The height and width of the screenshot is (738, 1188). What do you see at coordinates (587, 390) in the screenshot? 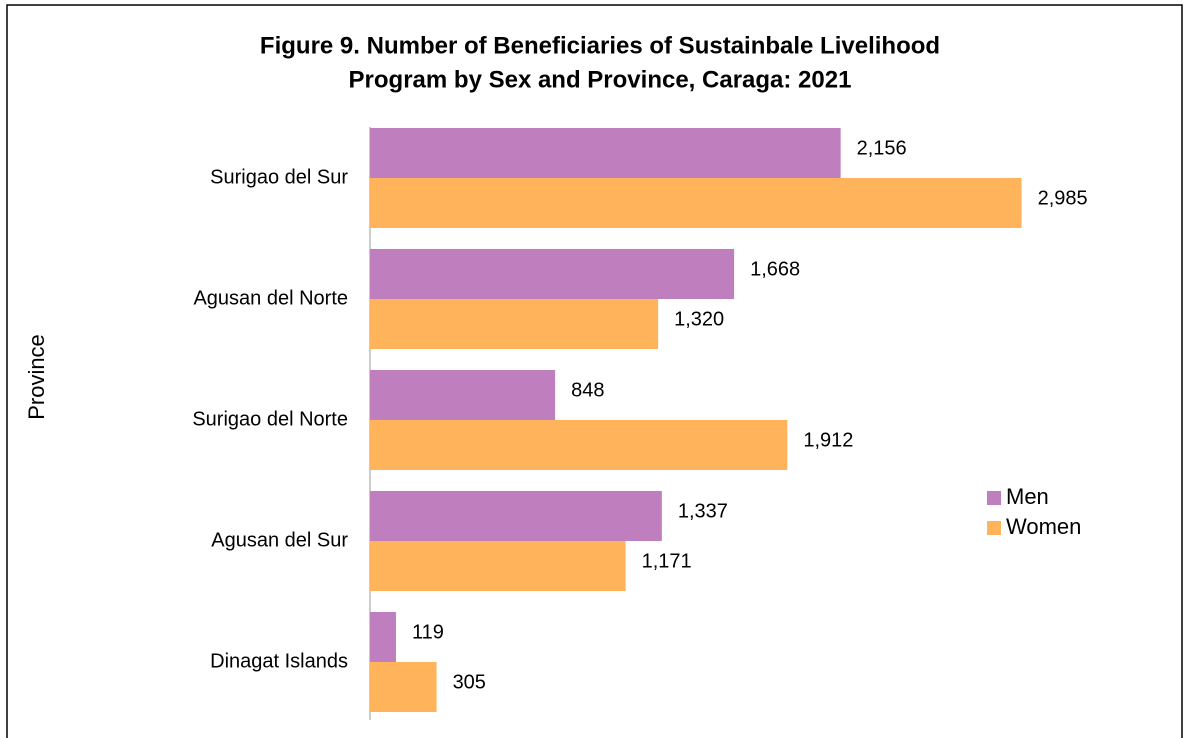
I see `data-label: 848` at bounding box center [587, 390].